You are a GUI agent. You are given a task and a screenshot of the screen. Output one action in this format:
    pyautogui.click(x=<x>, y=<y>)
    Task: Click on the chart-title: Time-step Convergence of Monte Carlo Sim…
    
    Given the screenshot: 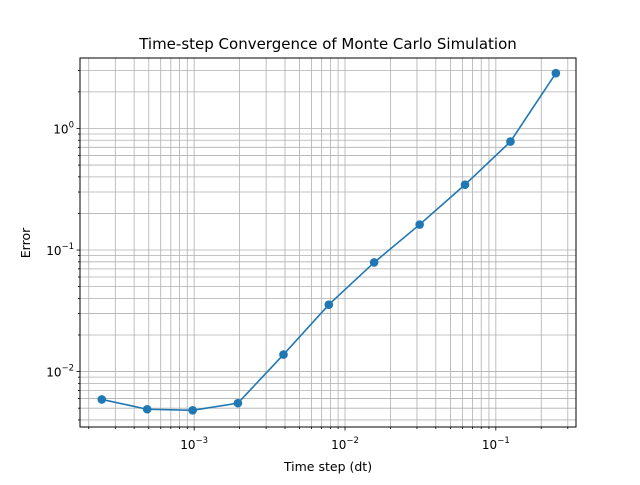 What is the action you would take?
    pyautogui.click(x=327, y=44)
    